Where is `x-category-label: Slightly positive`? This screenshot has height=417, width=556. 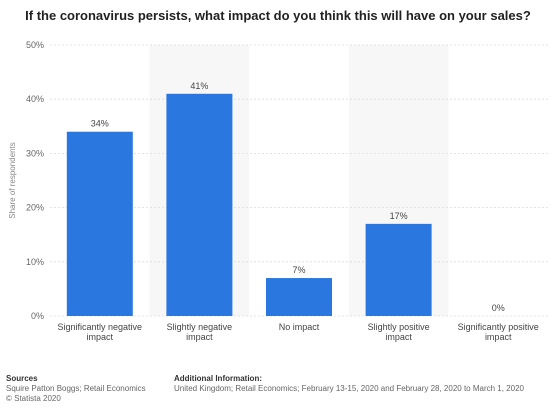
x-category-label: Slightly positive is located at coordinates (399, 327).